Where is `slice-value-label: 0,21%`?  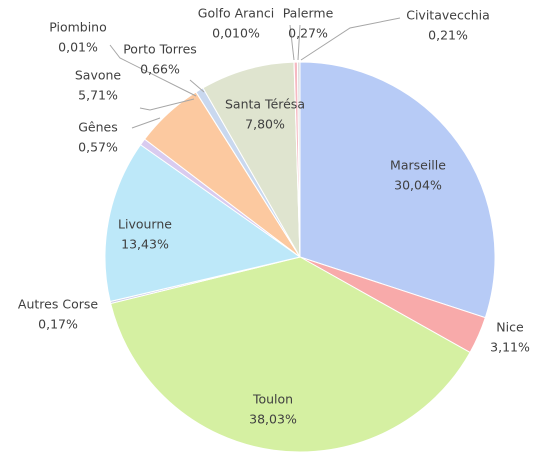 slice-value-label: 0,21% is located at coordinates (448, 35).